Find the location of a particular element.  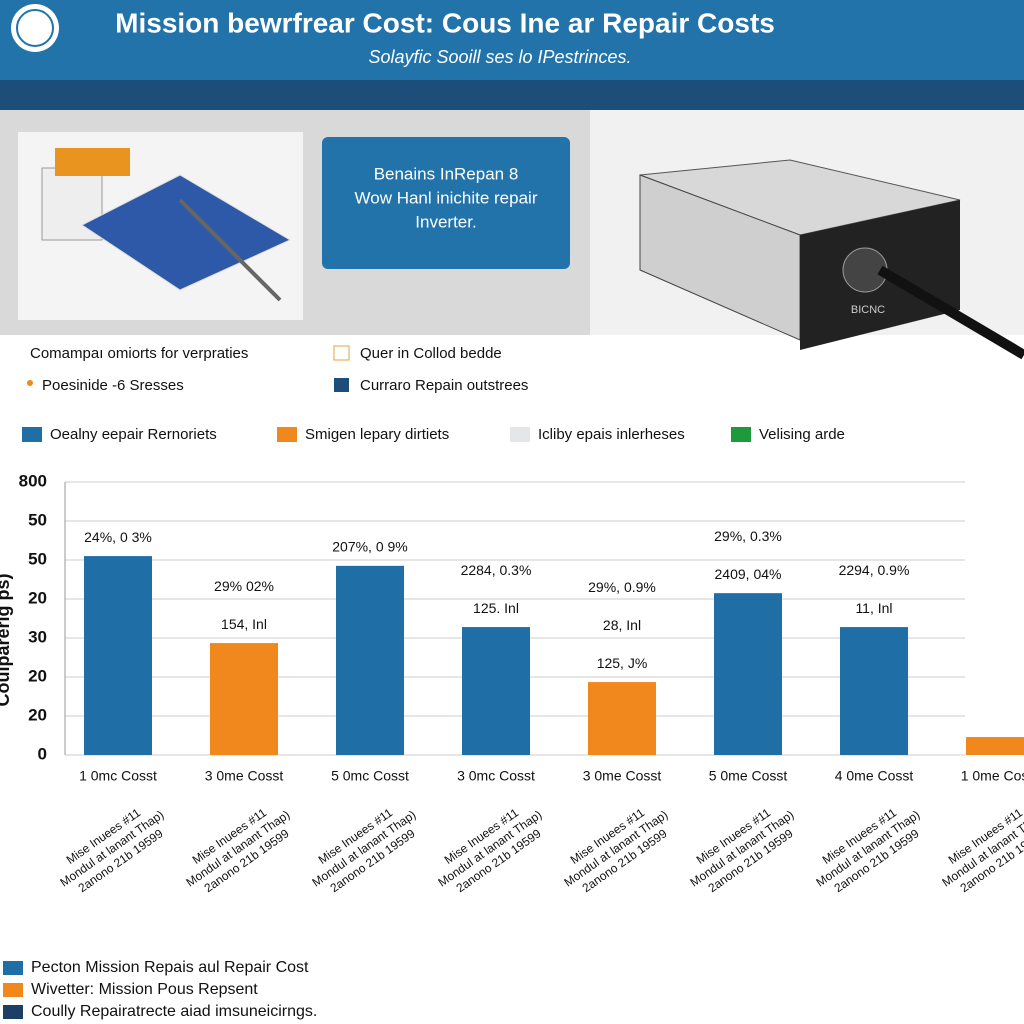

bar-annotation: 2284, 0.3% is located at coordinates (496, 570).